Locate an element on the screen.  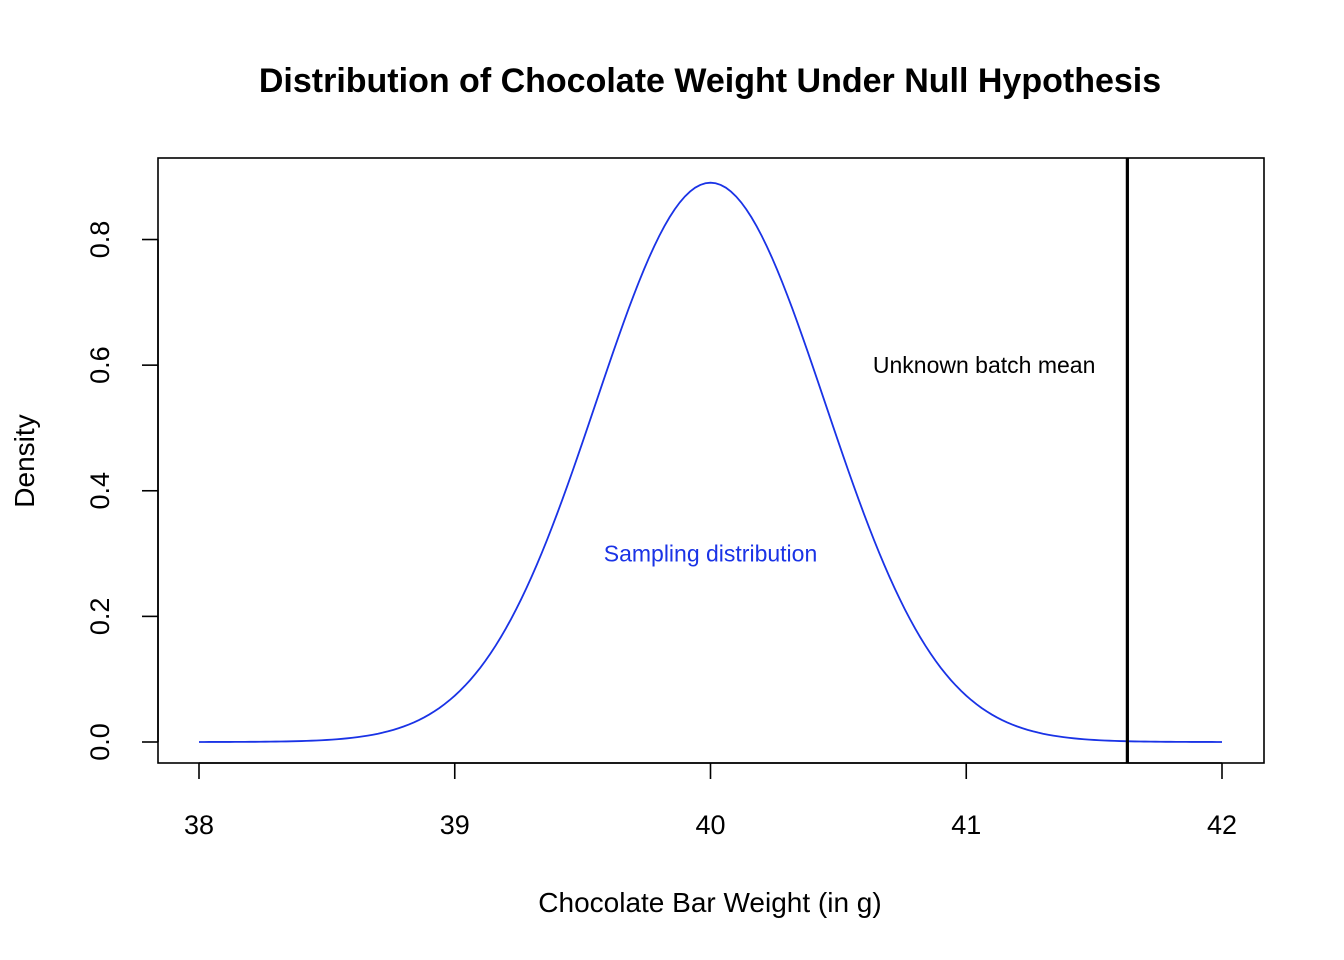
y-tick-label: 0.2 is located at coordinates (100, 617).